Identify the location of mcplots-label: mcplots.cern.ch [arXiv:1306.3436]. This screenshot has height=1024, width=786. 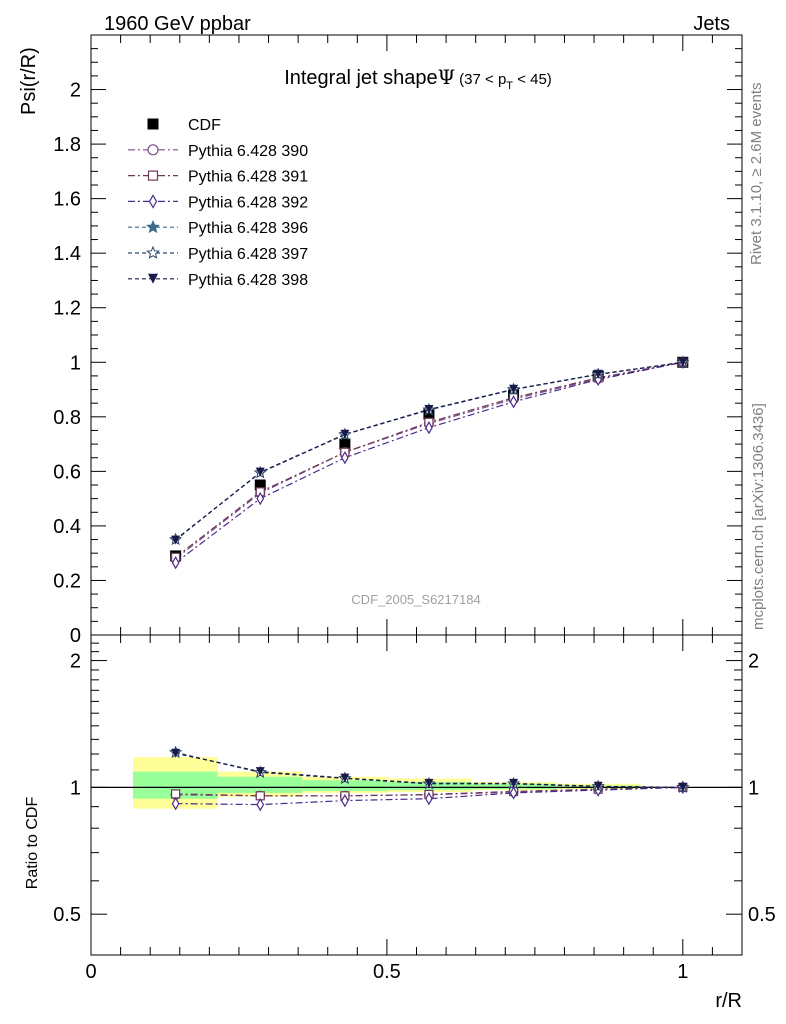
(758, 516).